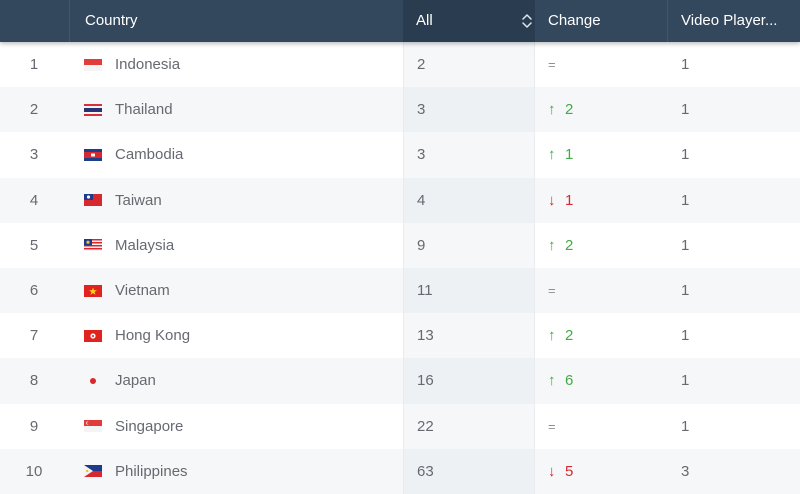 Image resolution: width=800 pixels, height=494 pixels. What do you see at coordinates (93, 109) in the screenshot?
I see `thailand-flag-icon` at bounding box center [93, 109].